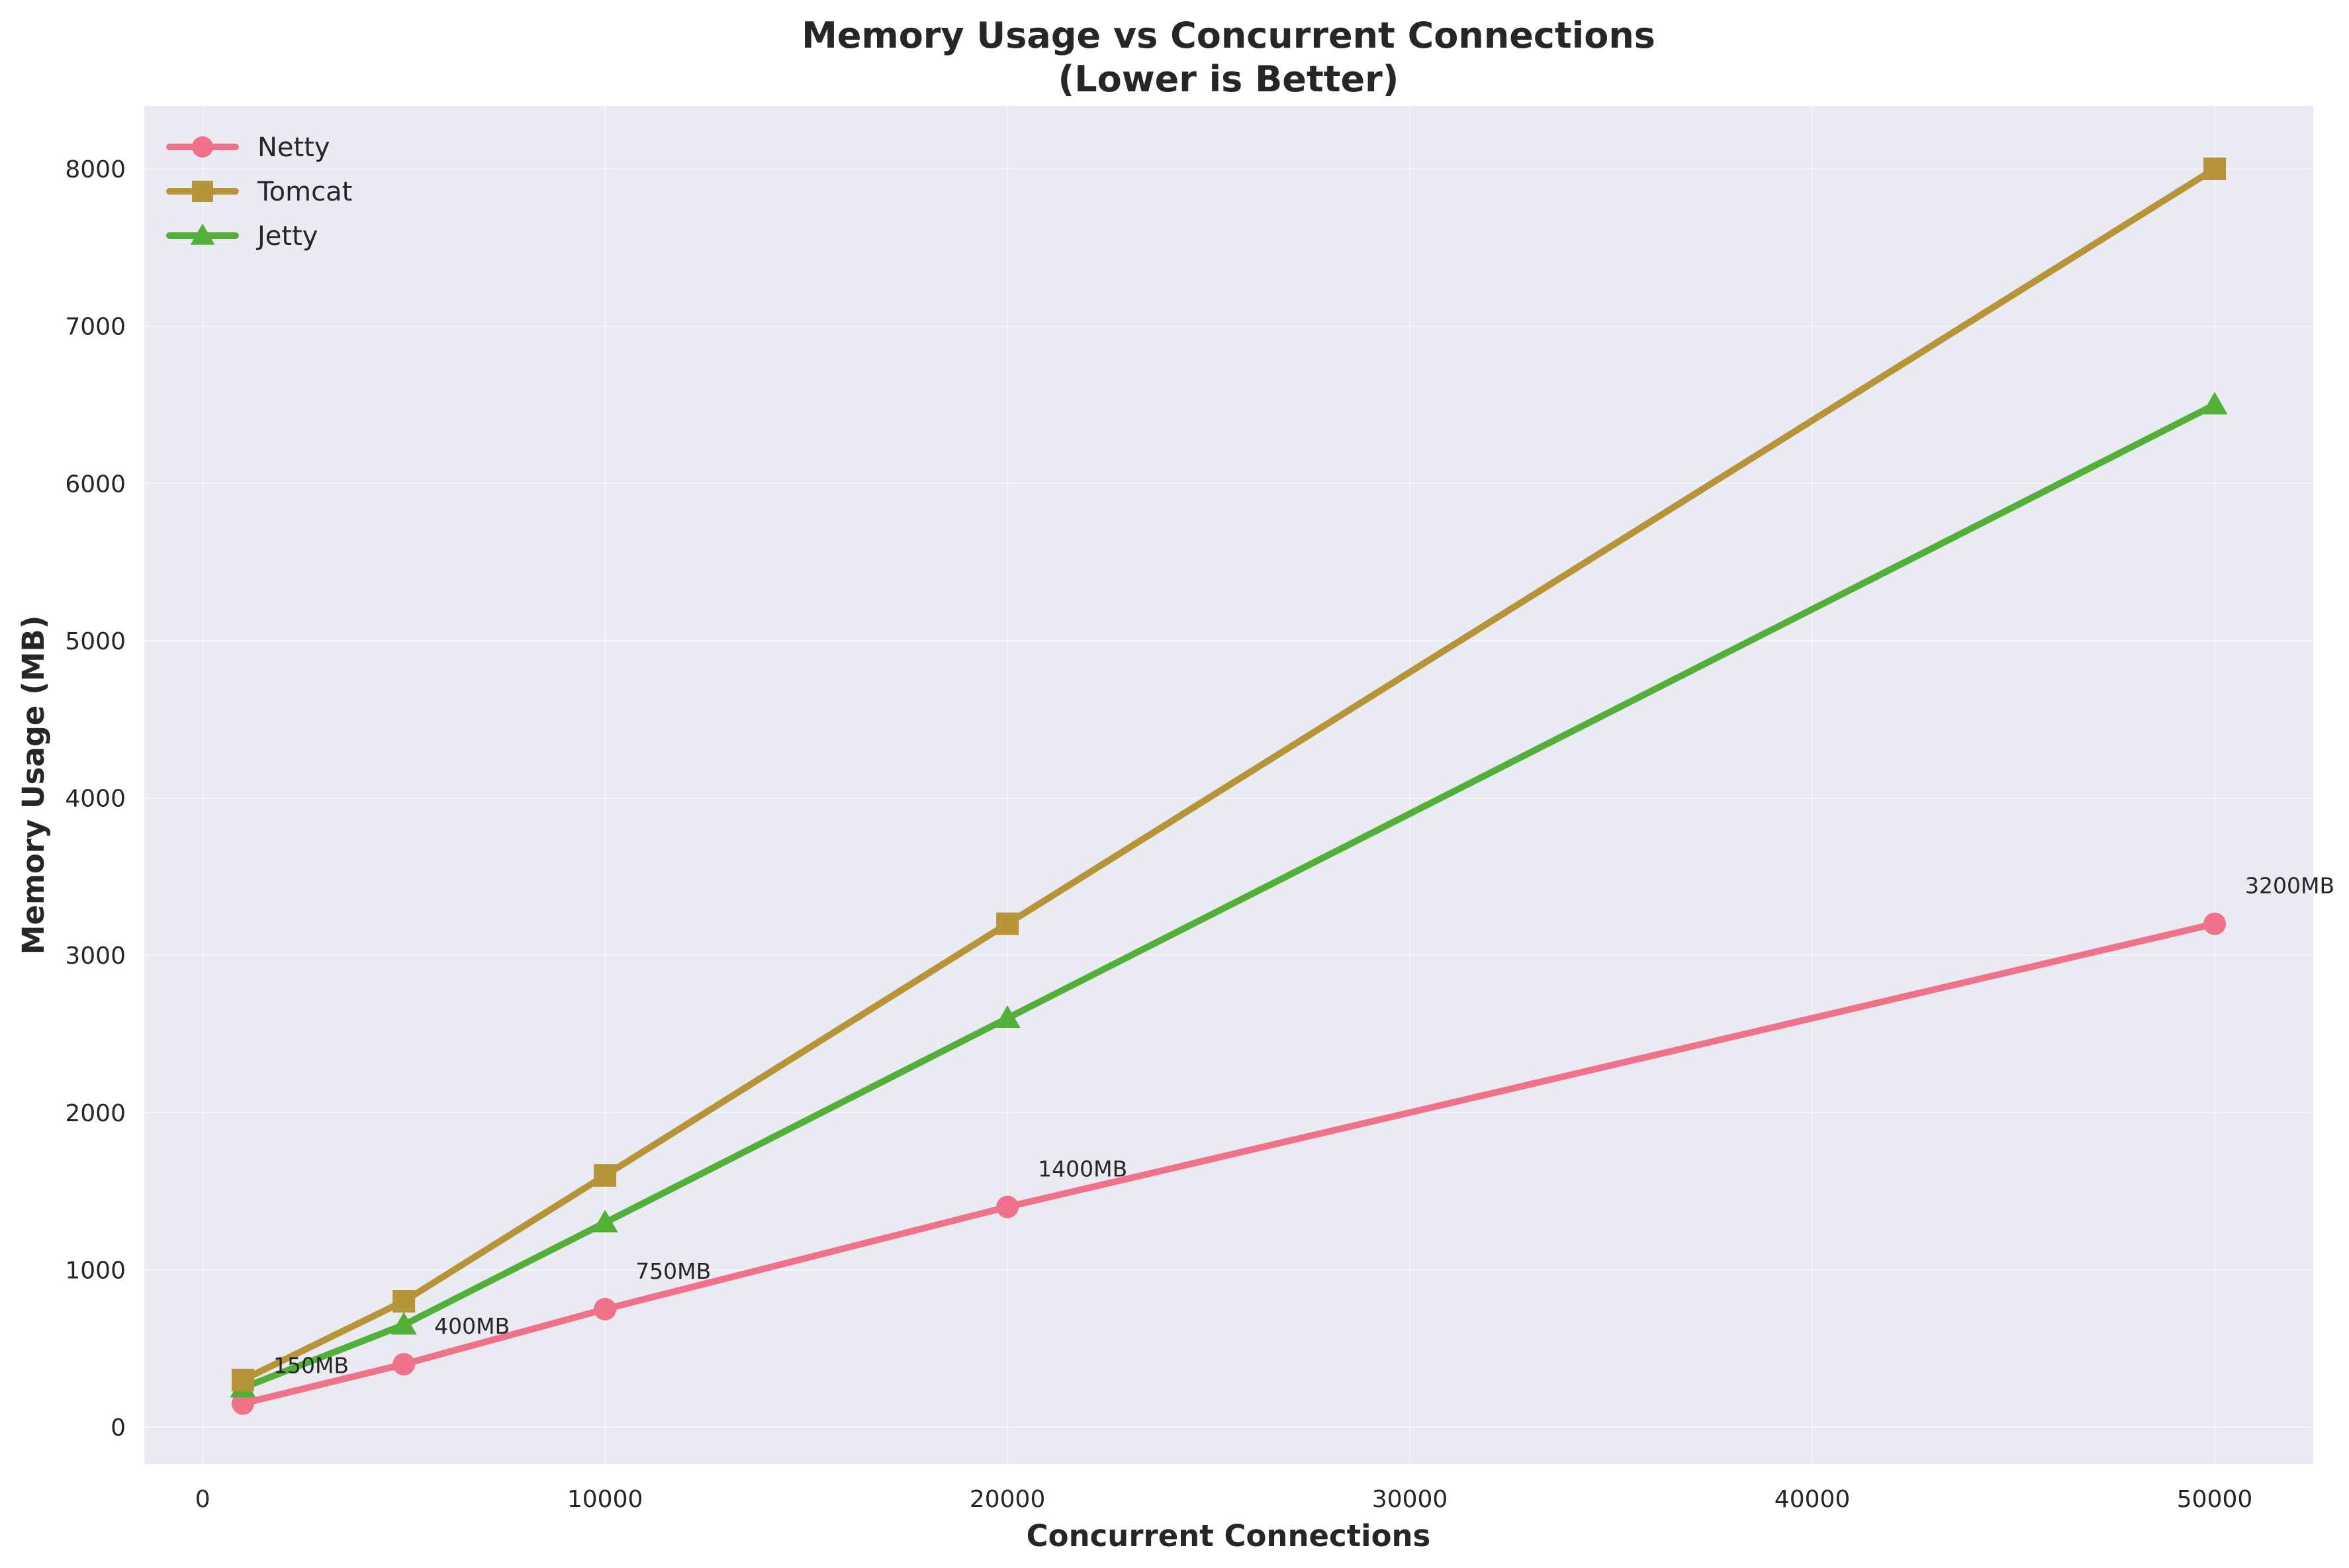  Describe the element at coordinates (248, 147) in the screenshot. I see `legend-item-netty: Netty` at that location.